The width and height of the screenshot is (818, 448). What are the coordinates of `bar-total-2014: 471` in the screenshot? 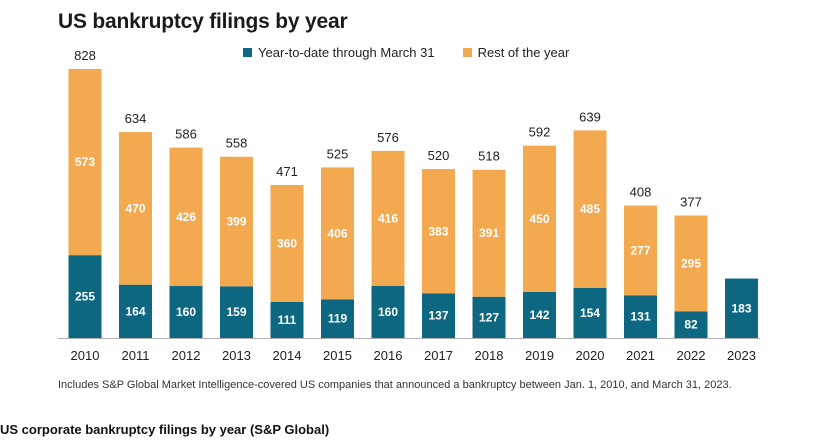 It's located at (287, 171).